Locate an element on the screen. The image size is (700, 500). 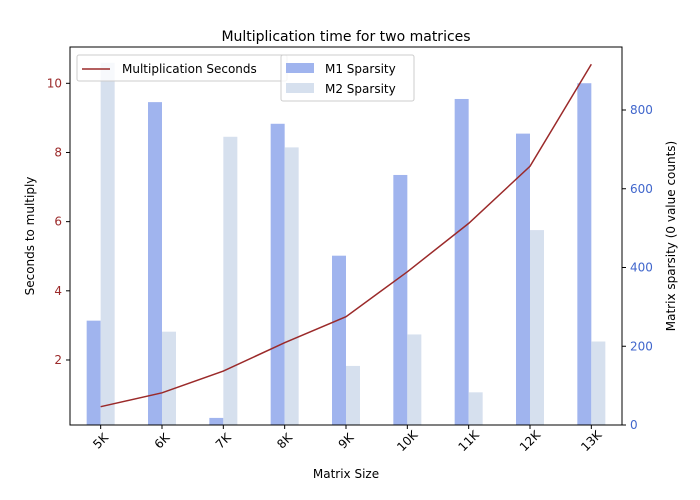
left-axis-ticks: 2 4 6 8 10 is located at coordinates (58, 221).